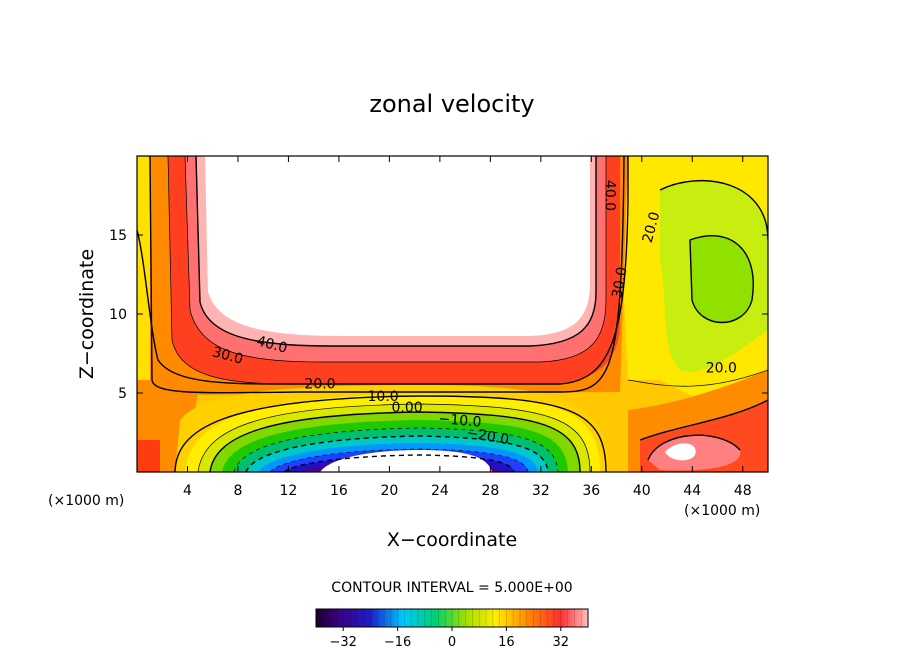 The height and width of the screenshot is (654, 904). Describe the element at coordinates (237, 491) in the screenshot. I see `x-tick-label: 8` at that location.